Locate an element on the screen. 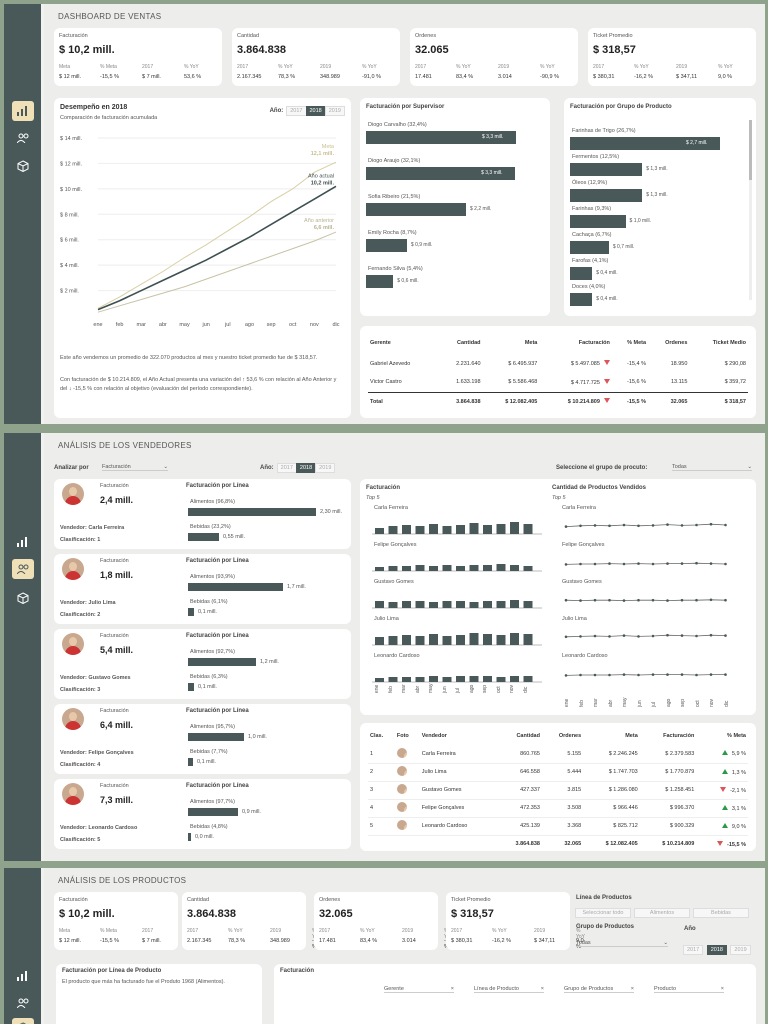 Image resolution: width=768 pixels, height=1024 pixels. rank-cell: 2 is located at coordinates (372, 772).